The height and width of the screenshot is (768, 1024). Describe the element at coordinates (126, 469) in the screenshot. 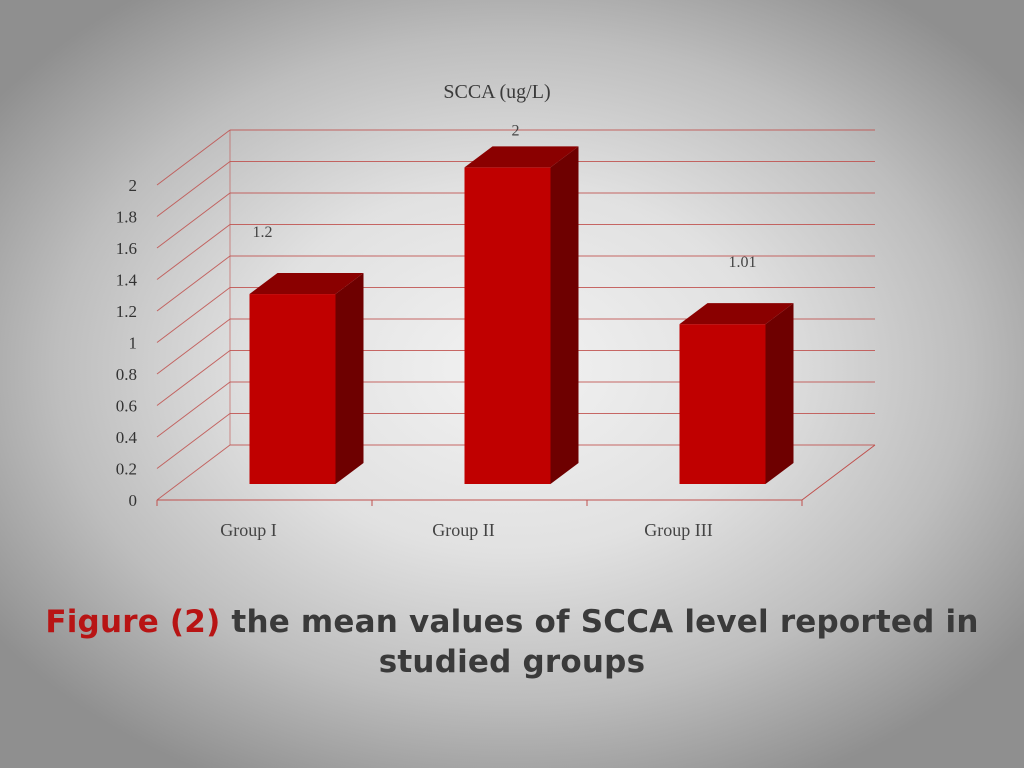

I see `y-tick-label: 0.2` at that location.